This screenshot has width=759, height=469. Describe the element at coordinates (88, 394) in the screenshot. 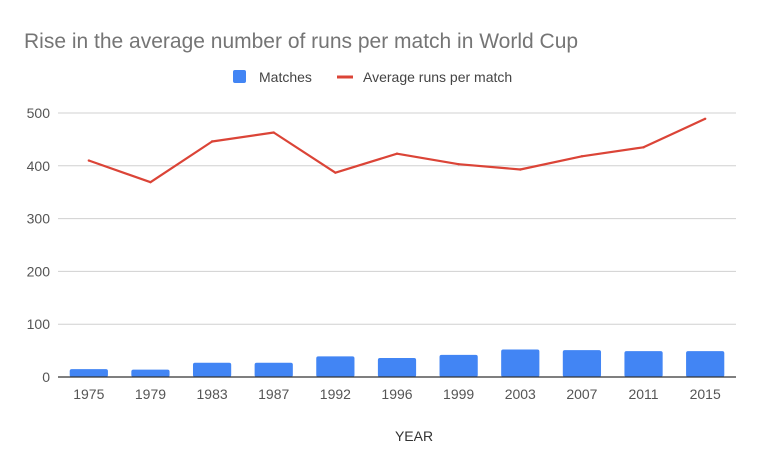

I see `x-tick-label: 1975` at that location.